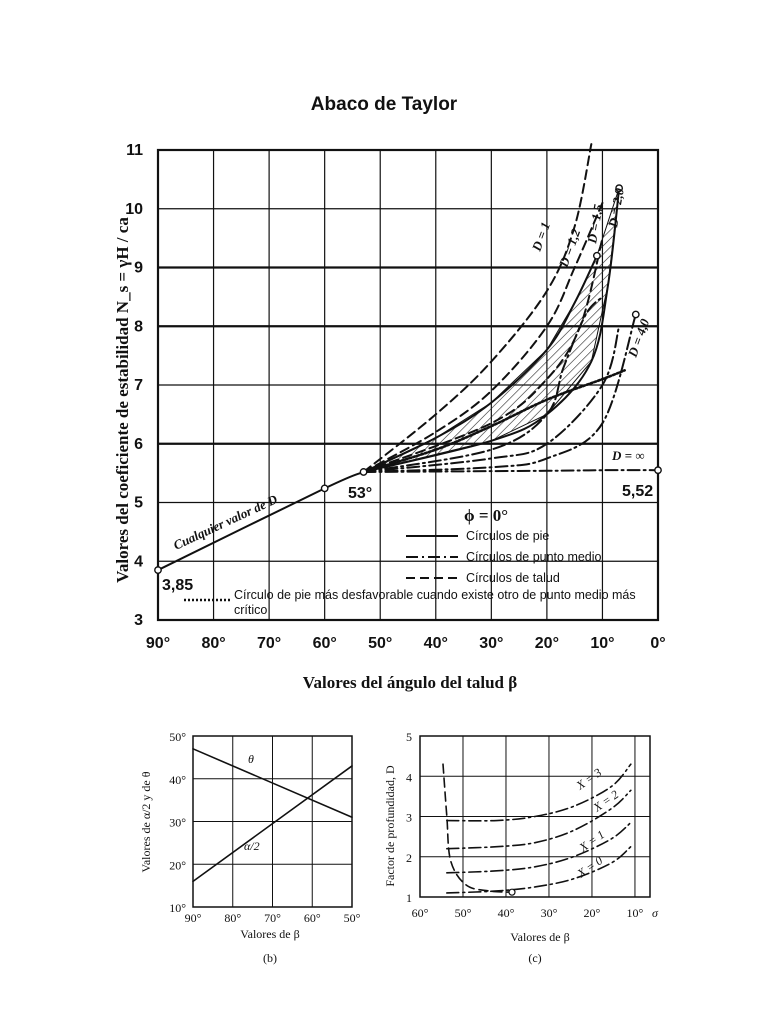 This screenshot has width=768, height=1024. Describe the element at coordinates (638, 338) in the screenshot. I see `curve-label-d40: D = 4,0` at that location.